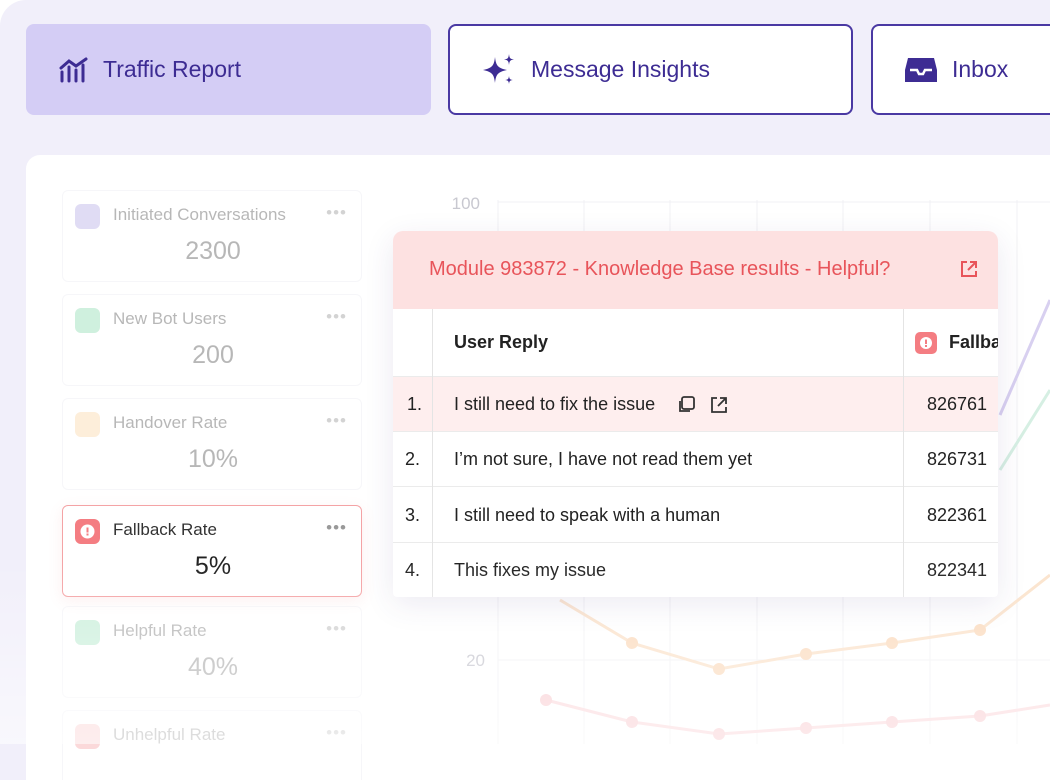 This screenshot has width=1050, height=780. I want to click on reply-text: I still need to fix the issue, so click(555, 404).